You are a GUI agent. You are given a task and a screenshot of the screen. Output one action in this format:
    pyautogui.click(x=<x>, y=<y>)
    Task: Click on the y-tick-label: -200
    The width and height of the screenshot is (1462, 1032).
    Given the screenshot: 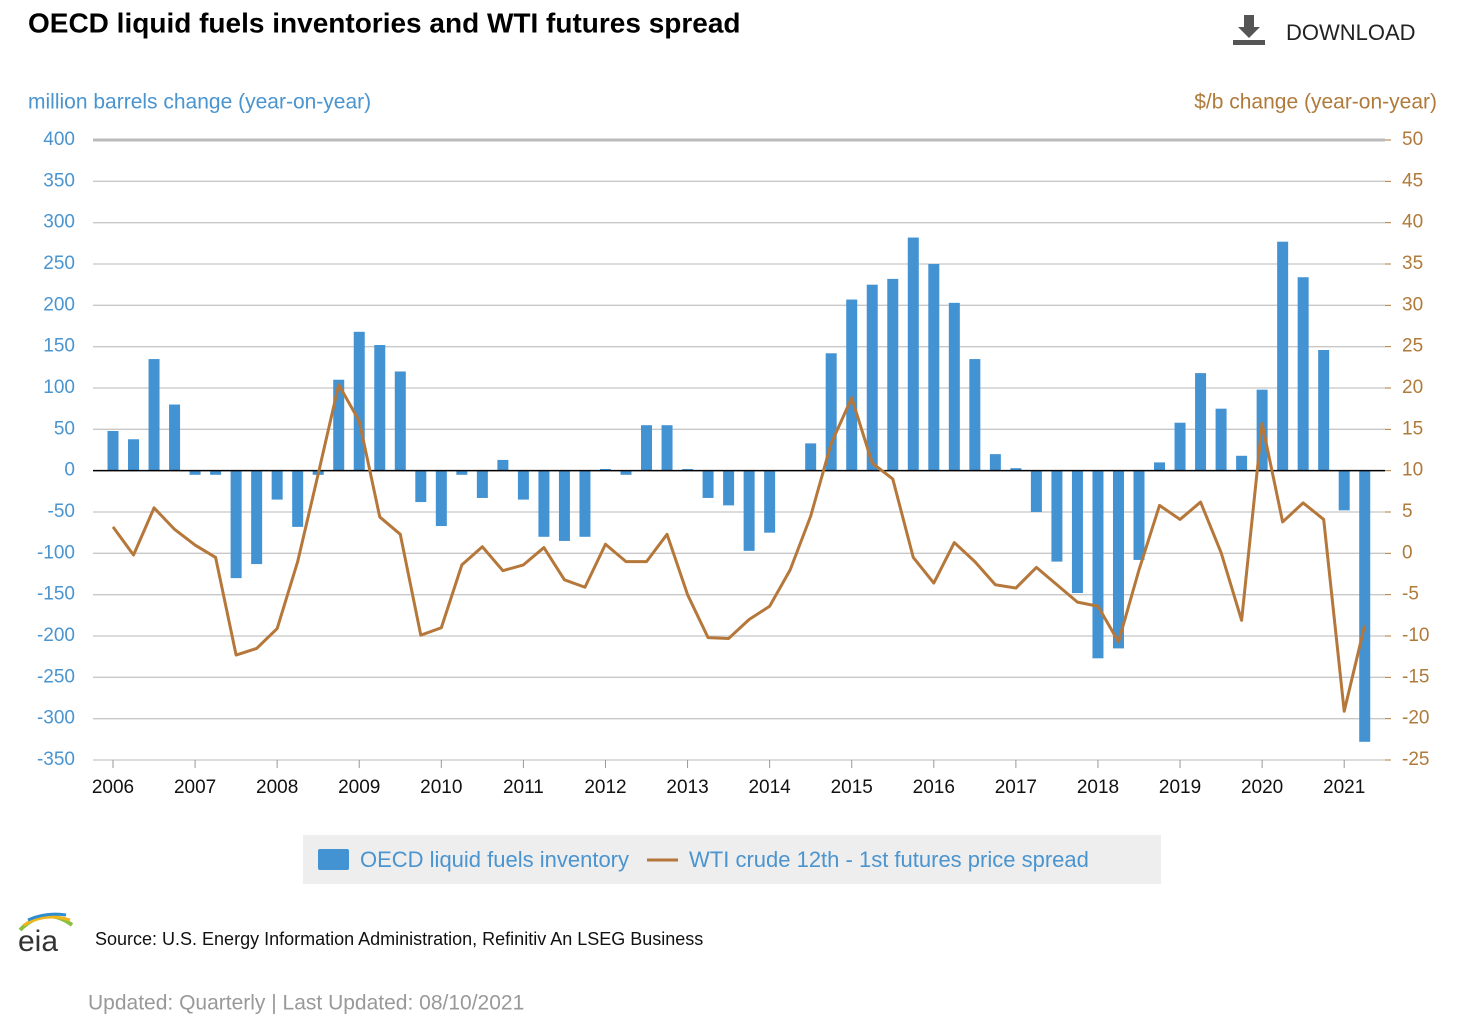 What is the action you would take?
    pyautogui.click(x=56, y=635)
    